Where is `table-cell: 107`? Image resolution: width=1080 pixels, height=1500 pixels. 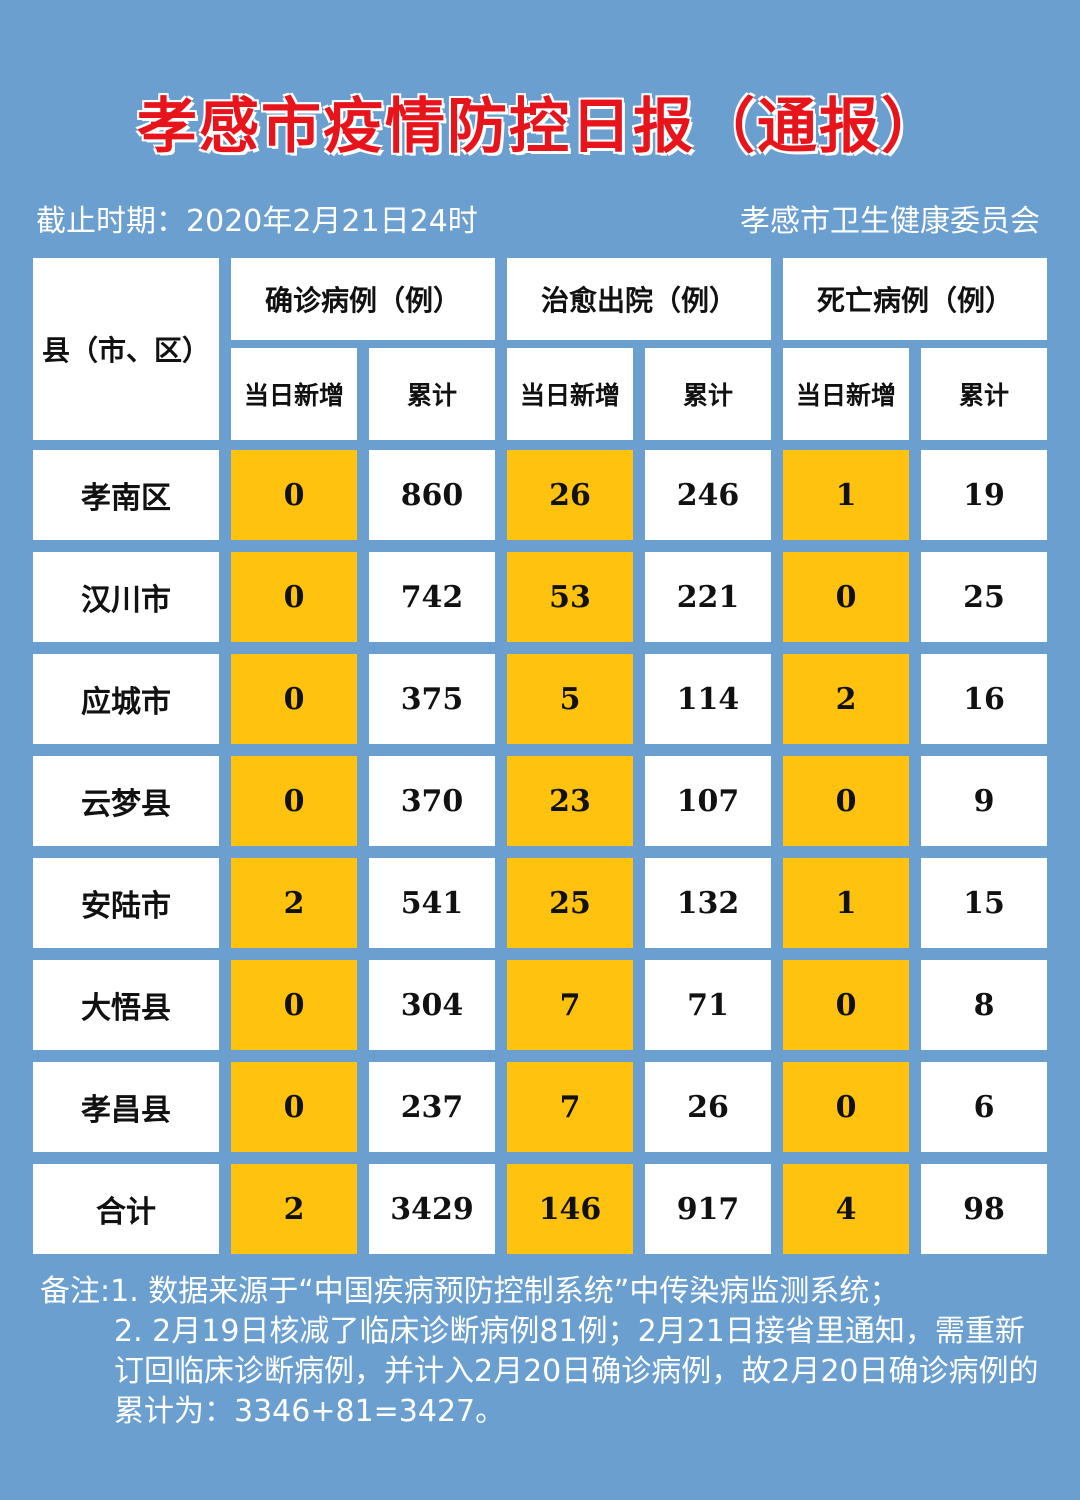
table-cell: 107 is located at coordinates (708, 801).